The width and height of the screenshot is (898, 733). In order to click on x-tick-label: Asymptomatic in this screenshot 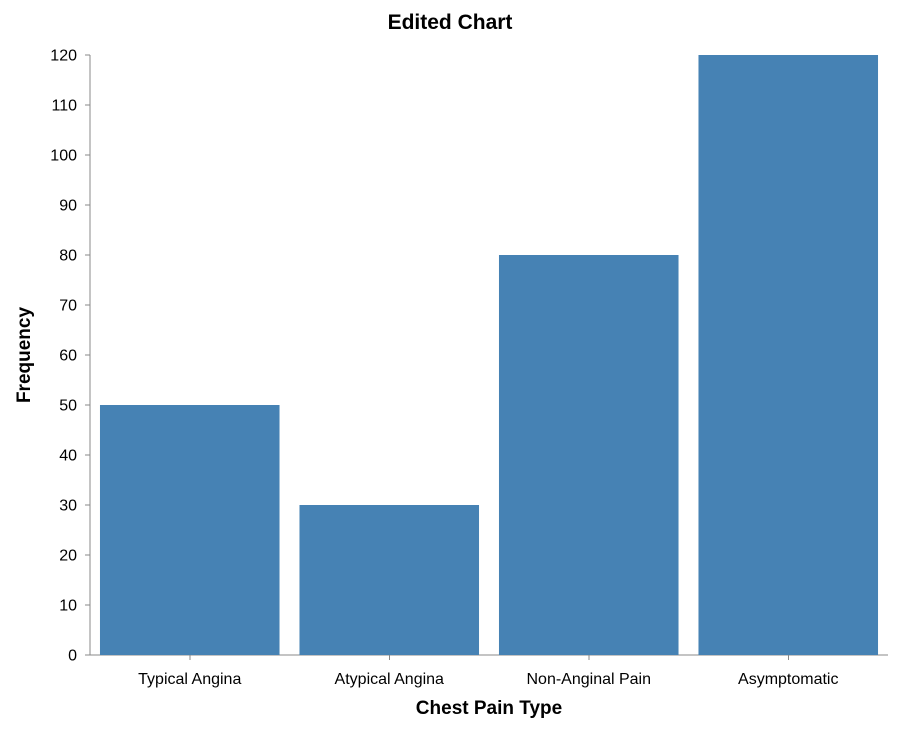, I will do `click(788, 679)`.